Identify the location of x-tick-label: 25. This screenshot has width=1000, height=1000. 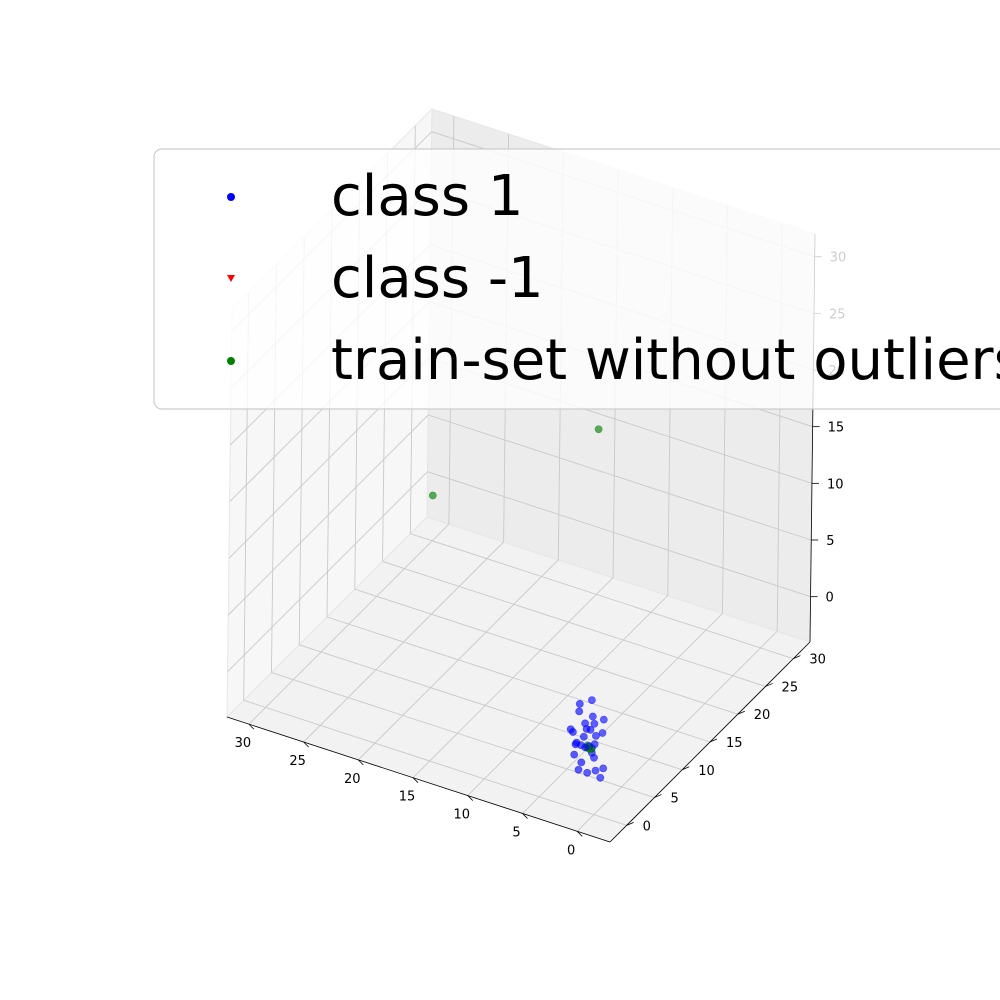
(297, 761).